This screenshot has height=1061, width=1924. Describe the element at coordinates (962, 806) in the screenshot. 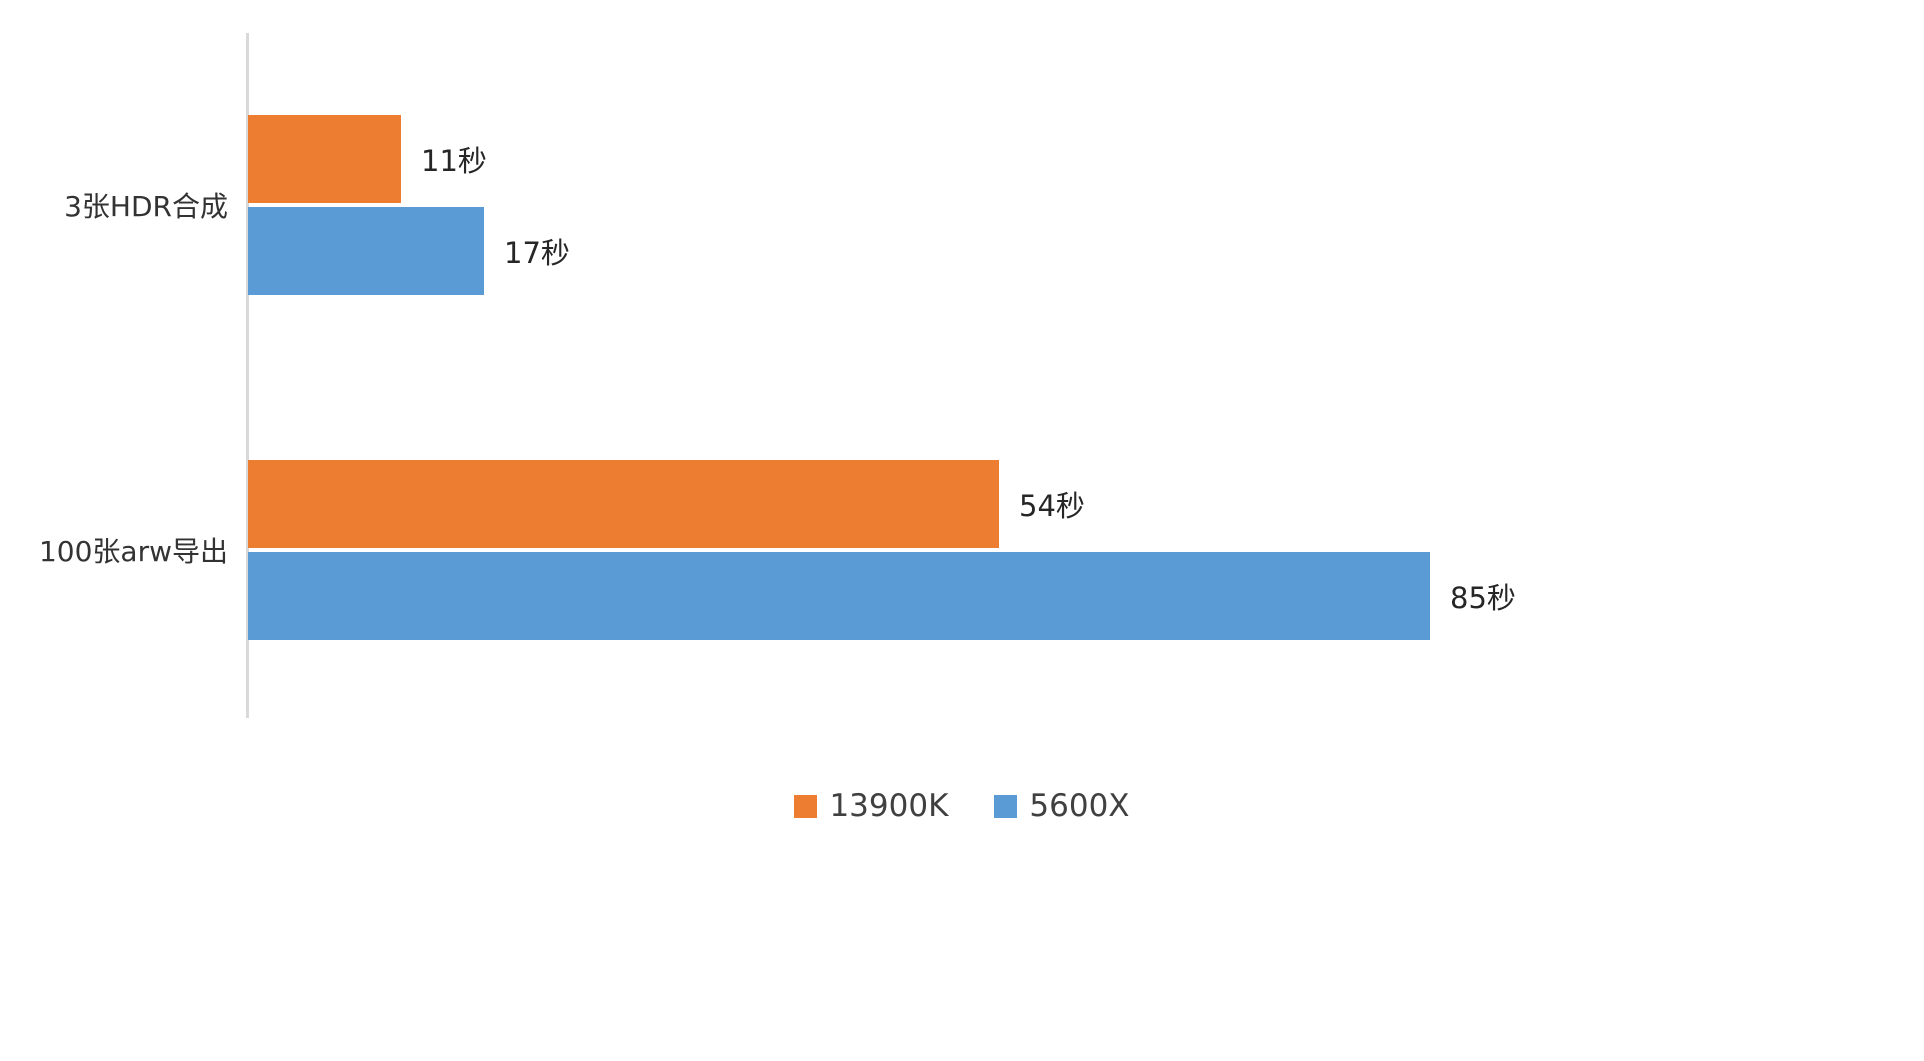

I see `legend: 13900K 5600X` at that location.